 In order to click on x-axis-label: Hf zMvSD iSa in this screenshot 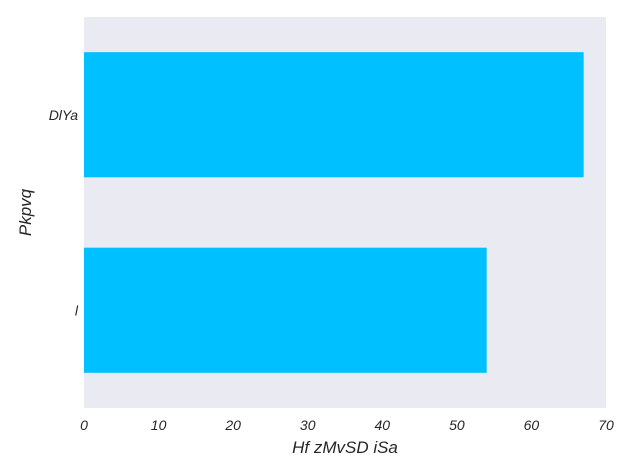, I will do `click(345, 447)`.